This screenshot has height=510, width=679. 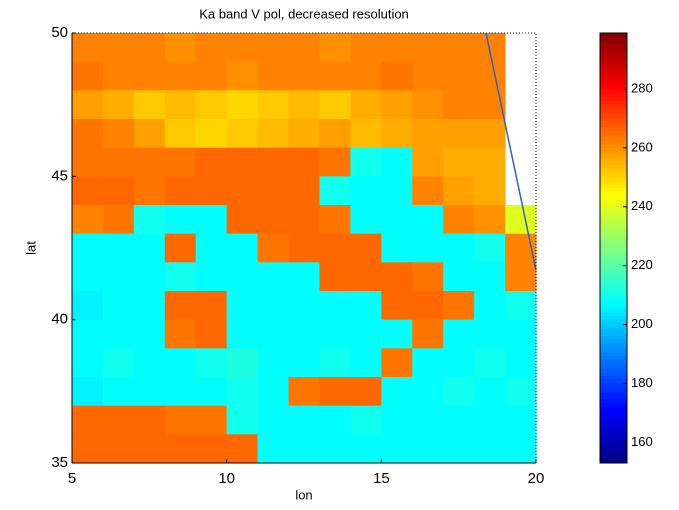 What do you see at coordinates (226, 478) in the screenshot?
I see `x-tick-label: 10` at bounding box center [226, 478].